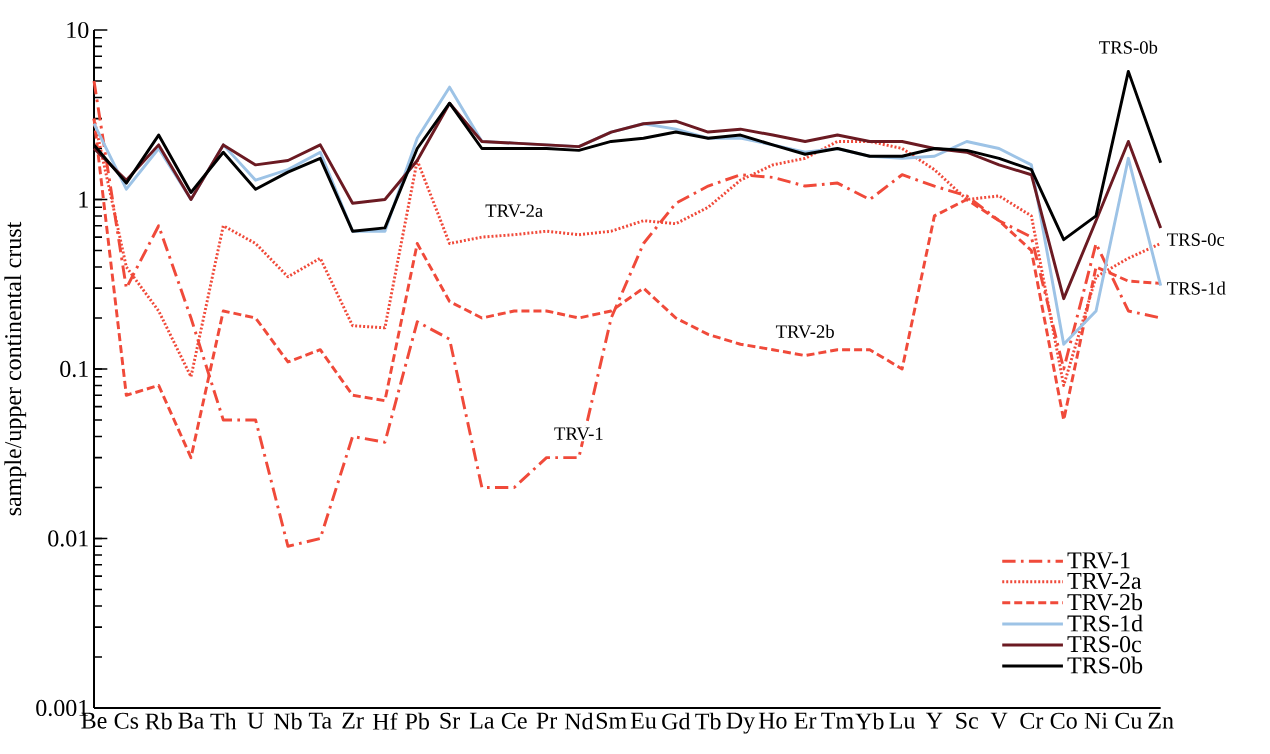 The width and height of the screenshot is (1270, 754). I want to click on legend-label: TRV-1, so click(1098, 560).